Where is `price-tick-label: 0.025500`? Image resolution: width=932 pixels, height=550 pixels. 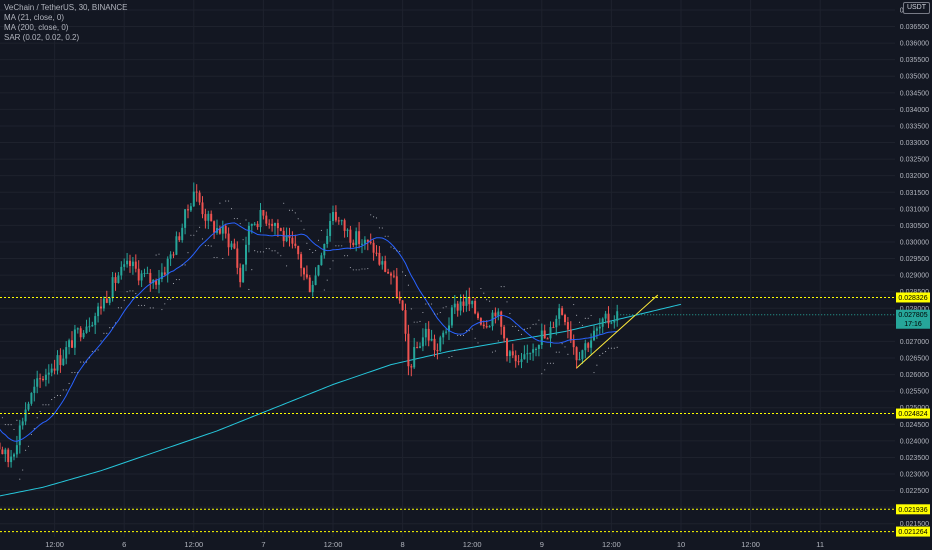
price-tick-label: 0.025500 is located at coordinates (914, 392).